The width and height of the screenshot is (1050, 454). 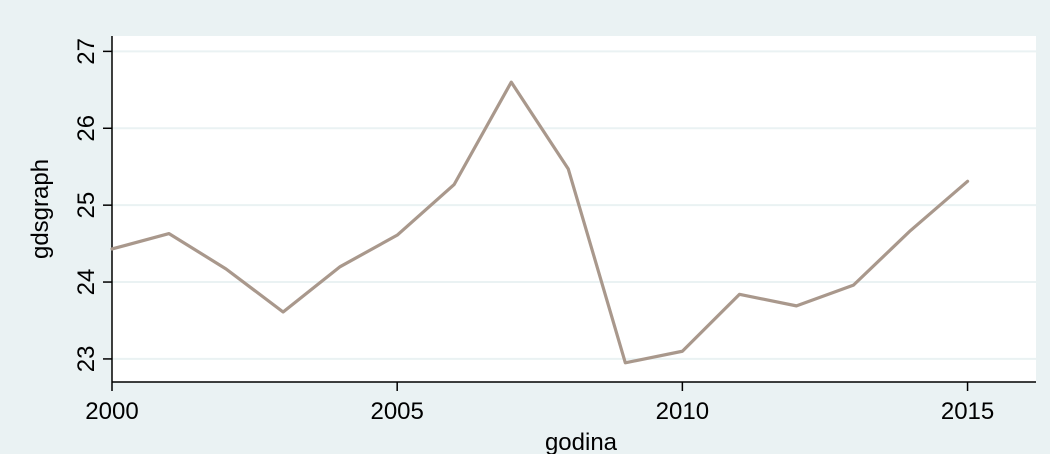 I want to click on x-tick-label: 2000, so click(x=111, y=411).